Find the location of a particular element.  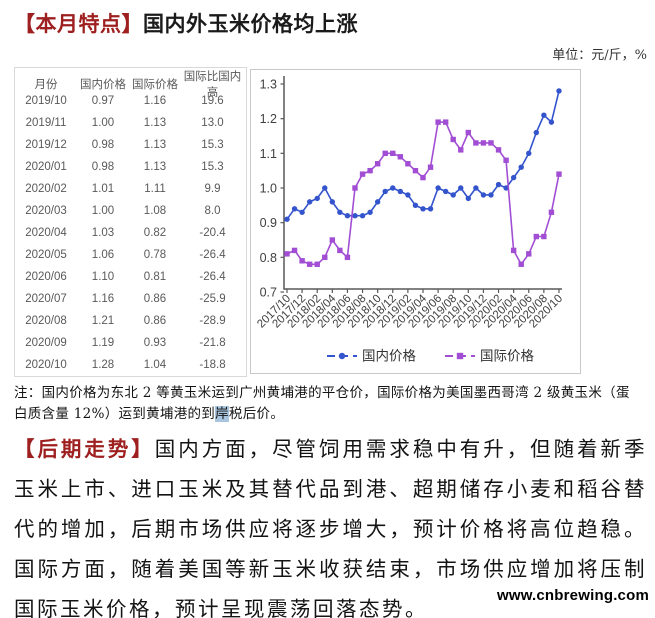

table-cell: 1.16 is located at coordinates (155, 101).